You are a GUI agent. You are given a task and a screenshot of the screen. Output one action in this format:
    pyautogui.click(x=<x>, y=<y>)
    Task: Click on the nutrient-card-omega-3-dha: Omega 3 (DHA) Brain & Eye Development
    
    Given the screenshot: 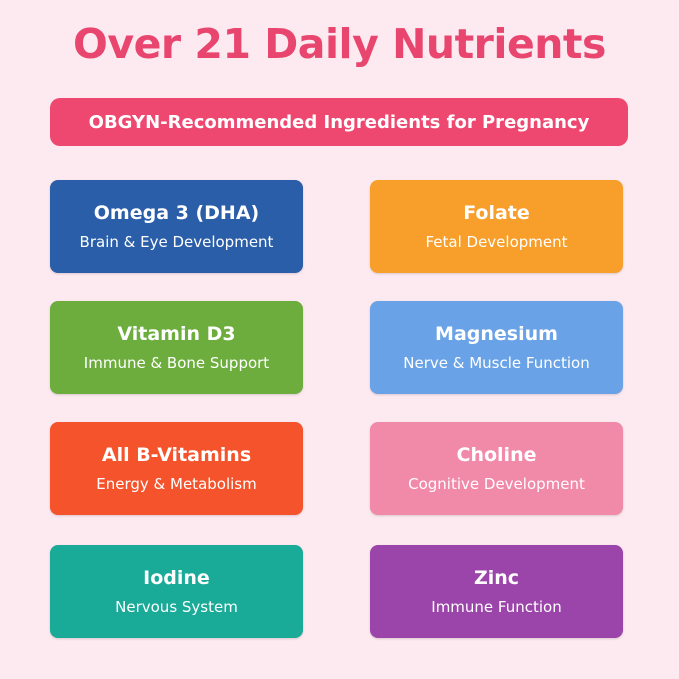 What is the action you would take?
    pyautogui.click(x=176, y=226)
    